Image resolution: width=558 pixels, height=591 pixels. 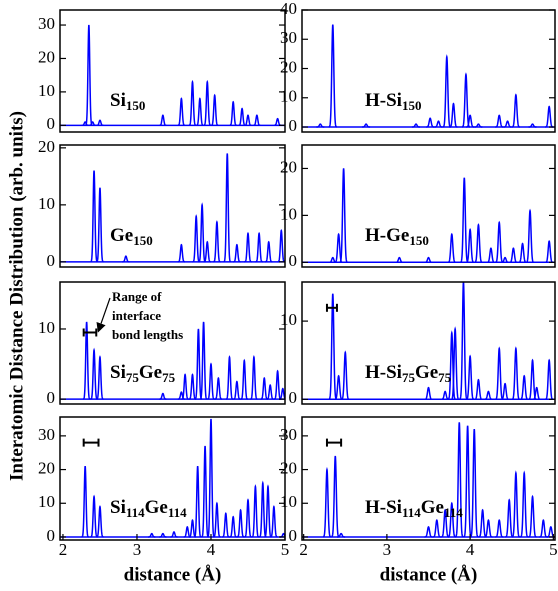 I want to click on label-text: H-Si, so click(x=383, y=507).